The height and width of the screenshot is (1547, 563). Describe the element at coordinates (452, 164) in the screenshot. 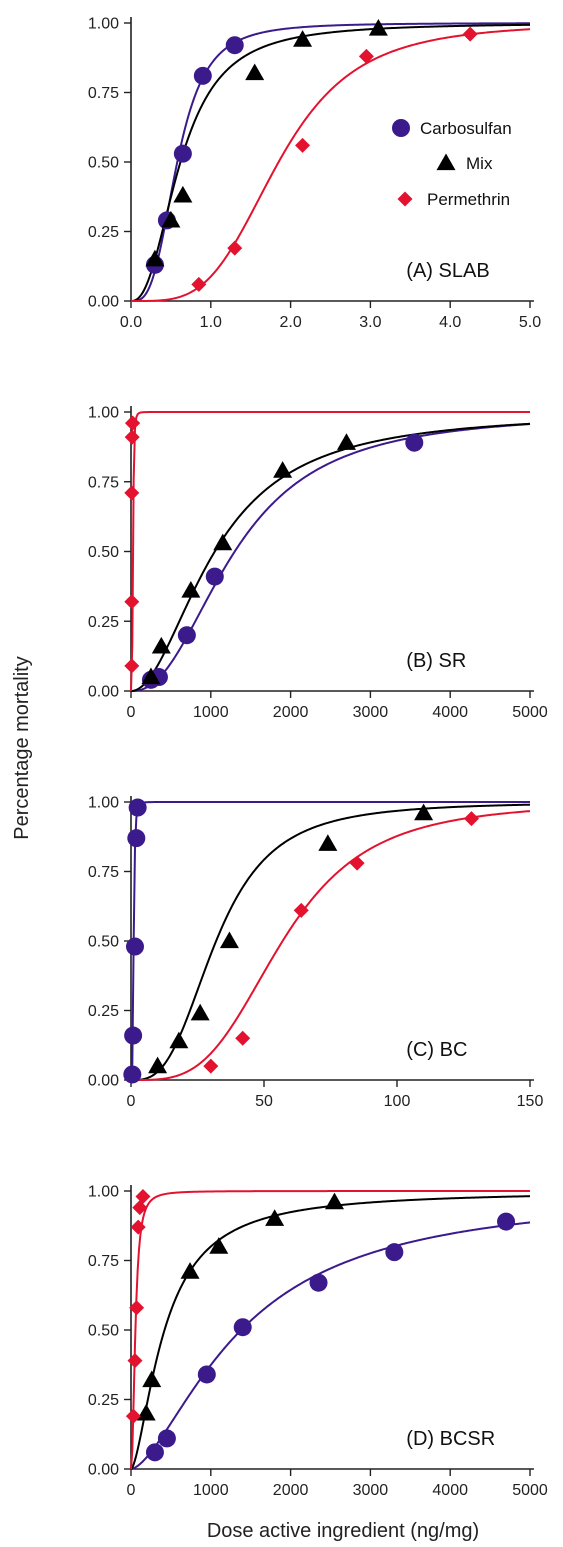

I see `legend: Carbosulfan Mix Permethrin` at that location.